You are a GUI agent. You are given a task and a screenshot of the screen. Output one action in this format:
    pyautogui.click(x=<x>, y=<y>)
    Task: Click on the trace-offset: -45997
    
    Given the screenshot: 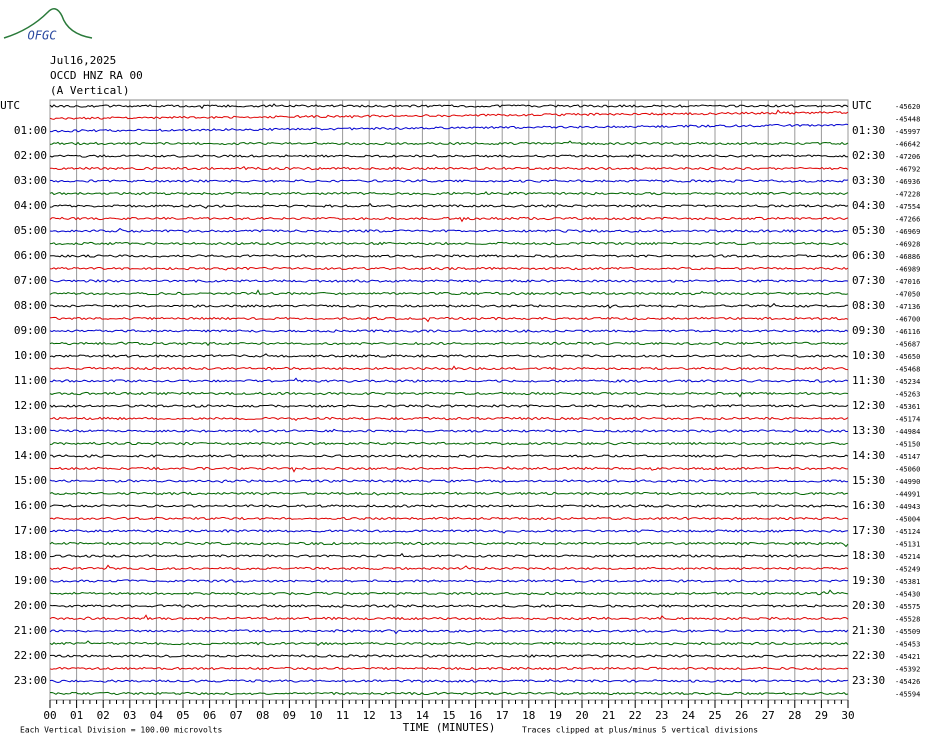 What is the action you would take?
    pyautogui.click(x=907, y=132)
    